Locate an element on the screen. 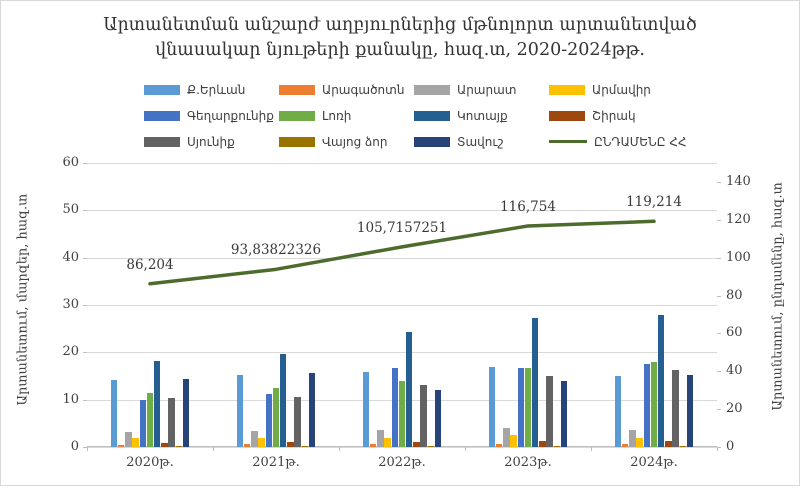 The height and width of the screenshot is (486, 800). legend-item-ԸՆԴԱՄԵՆԸ ՀՀ: ԸՆԴԱՄԵՆԸ ՀՀ is located at coordinates (618, 141).